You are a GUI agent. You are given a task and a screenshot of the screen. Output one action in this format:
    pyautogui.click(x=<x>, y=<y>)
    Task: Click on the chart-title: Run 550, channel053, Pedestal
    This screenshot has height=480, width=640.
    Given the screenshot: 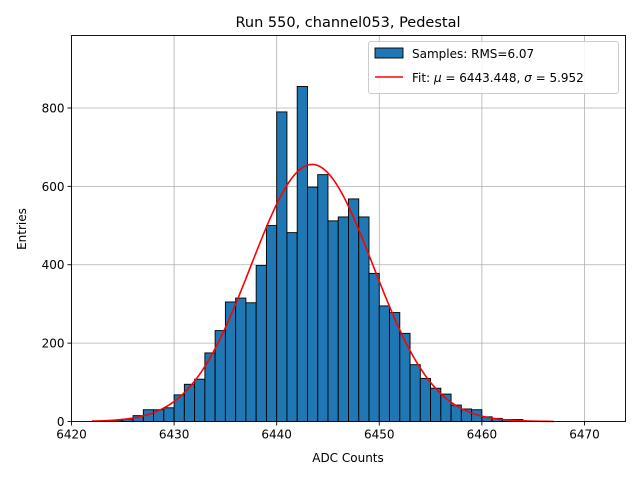 What is the action you would take?
    pyautogui.click(x=347, y=23)
    